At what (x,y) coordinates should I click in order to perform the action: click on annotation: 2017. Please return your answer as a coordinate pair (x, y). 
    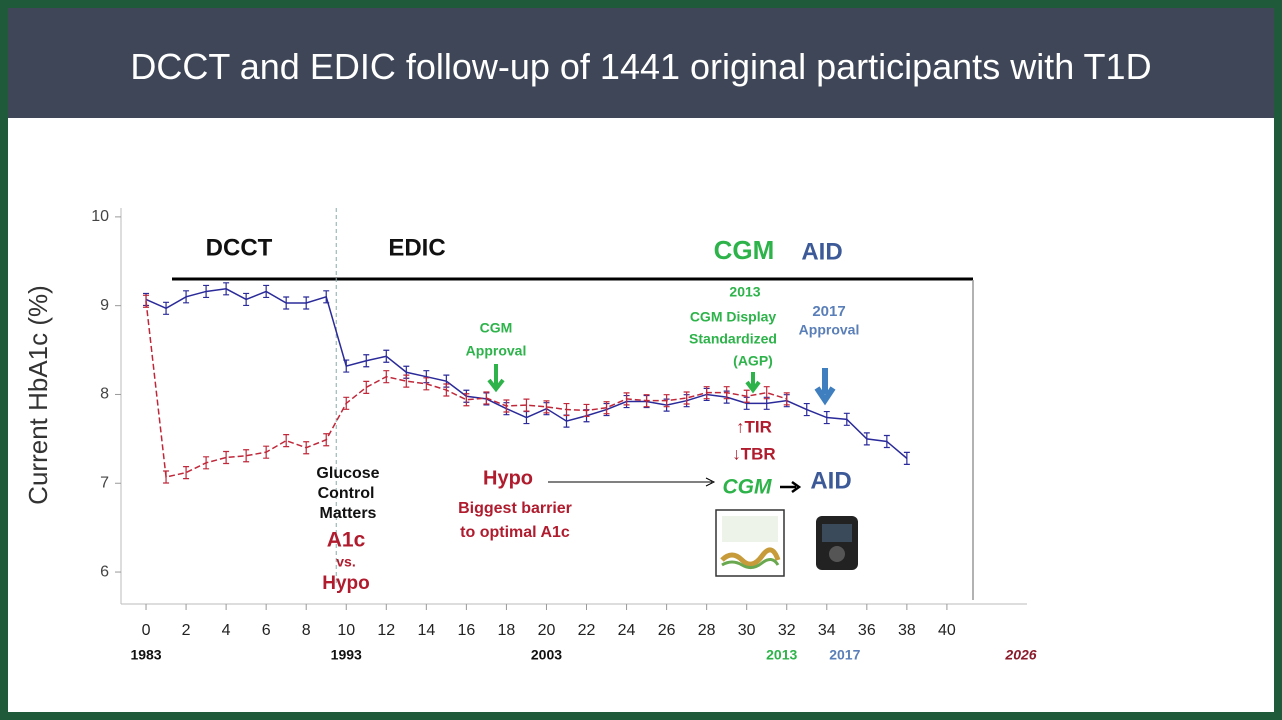
    Looking at the image, I should click on (828, 311).